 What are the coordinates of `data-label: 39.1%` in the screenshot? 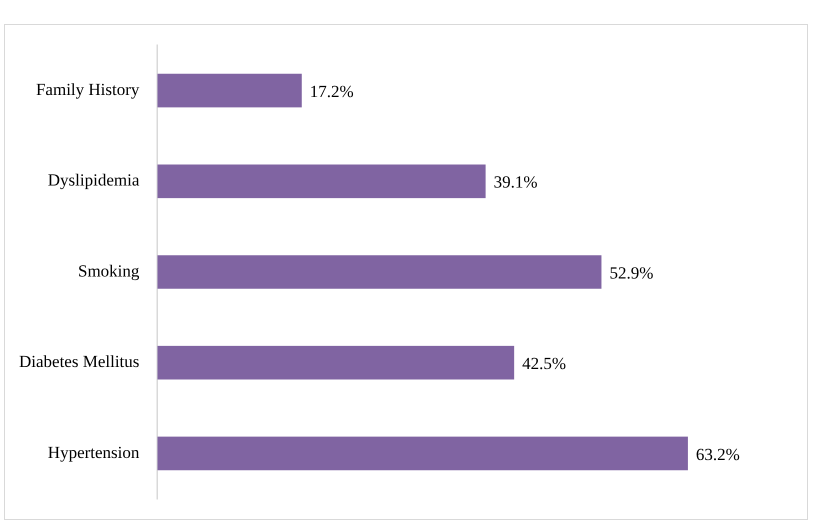 It's located at (516, 182).